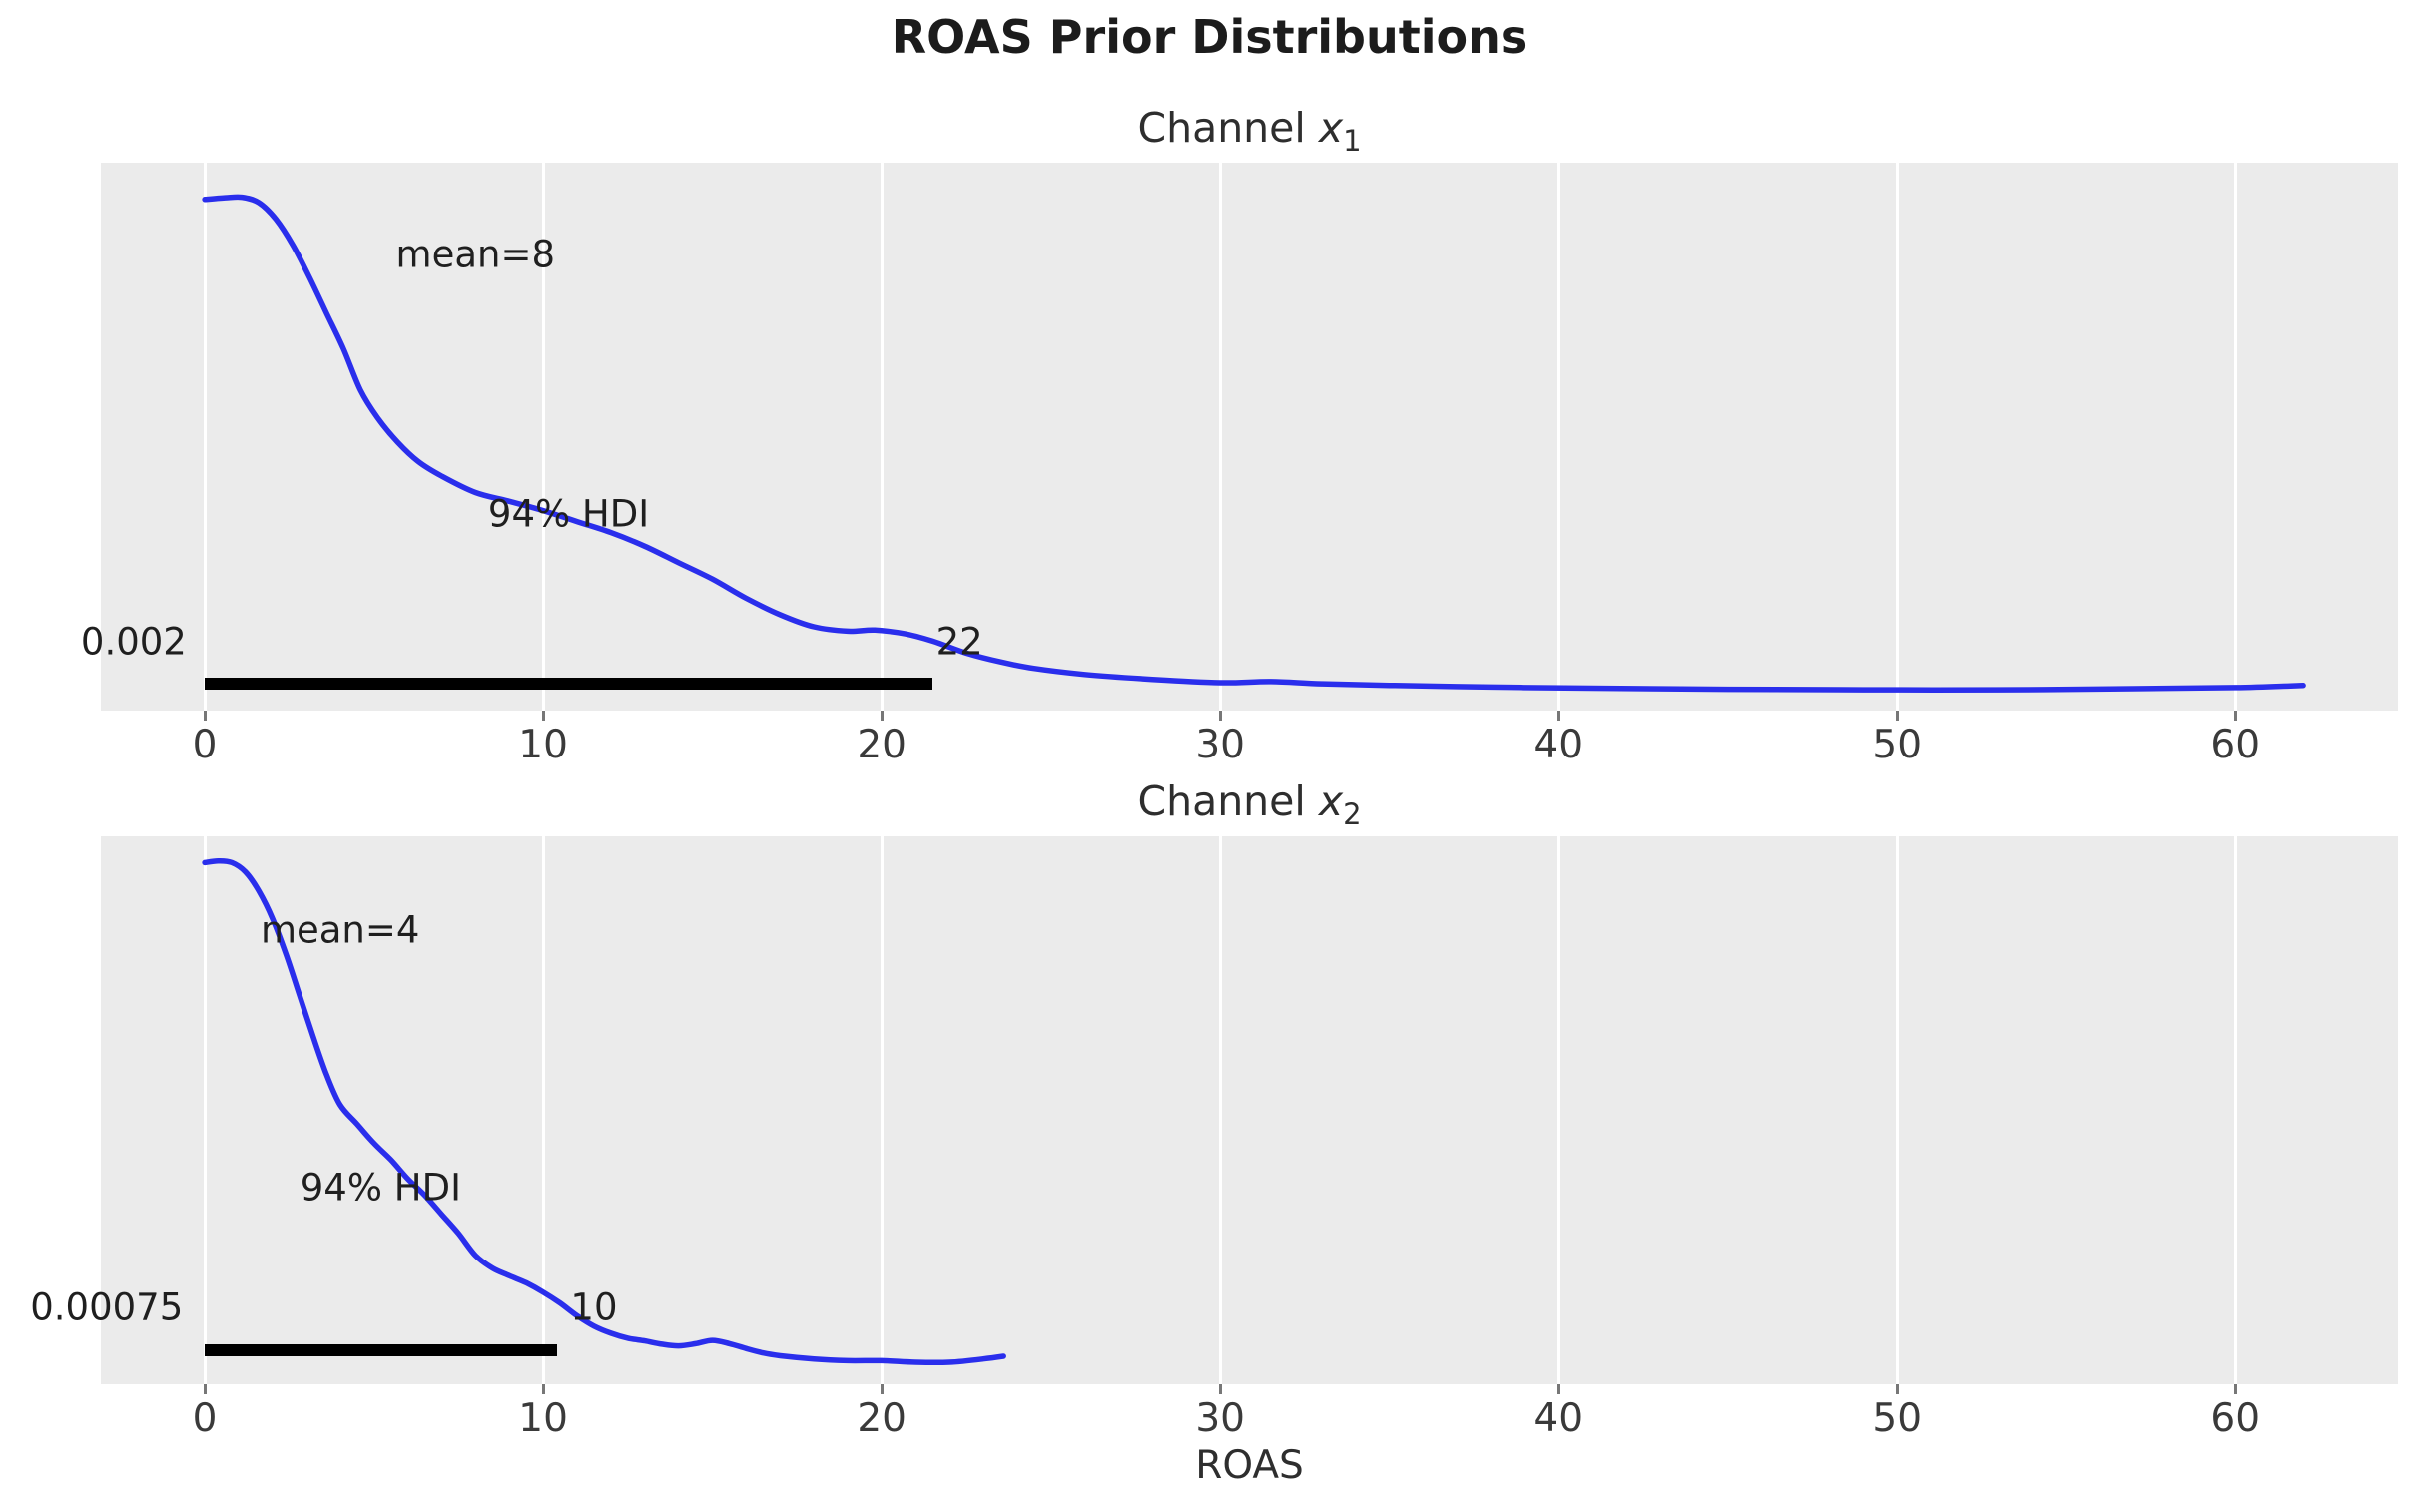  Describe the element at coordinates (959, 642) in the screenshot. I see `hdi-upper-label: 22` at that location.